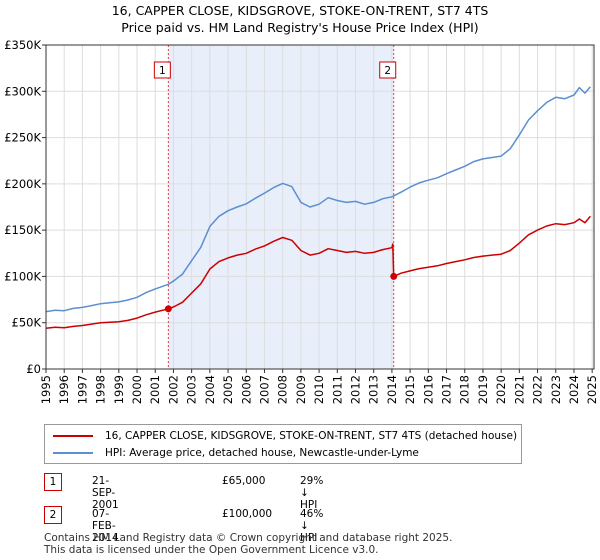  I want to click on x-tick-label: 2016, so click(428, 389).